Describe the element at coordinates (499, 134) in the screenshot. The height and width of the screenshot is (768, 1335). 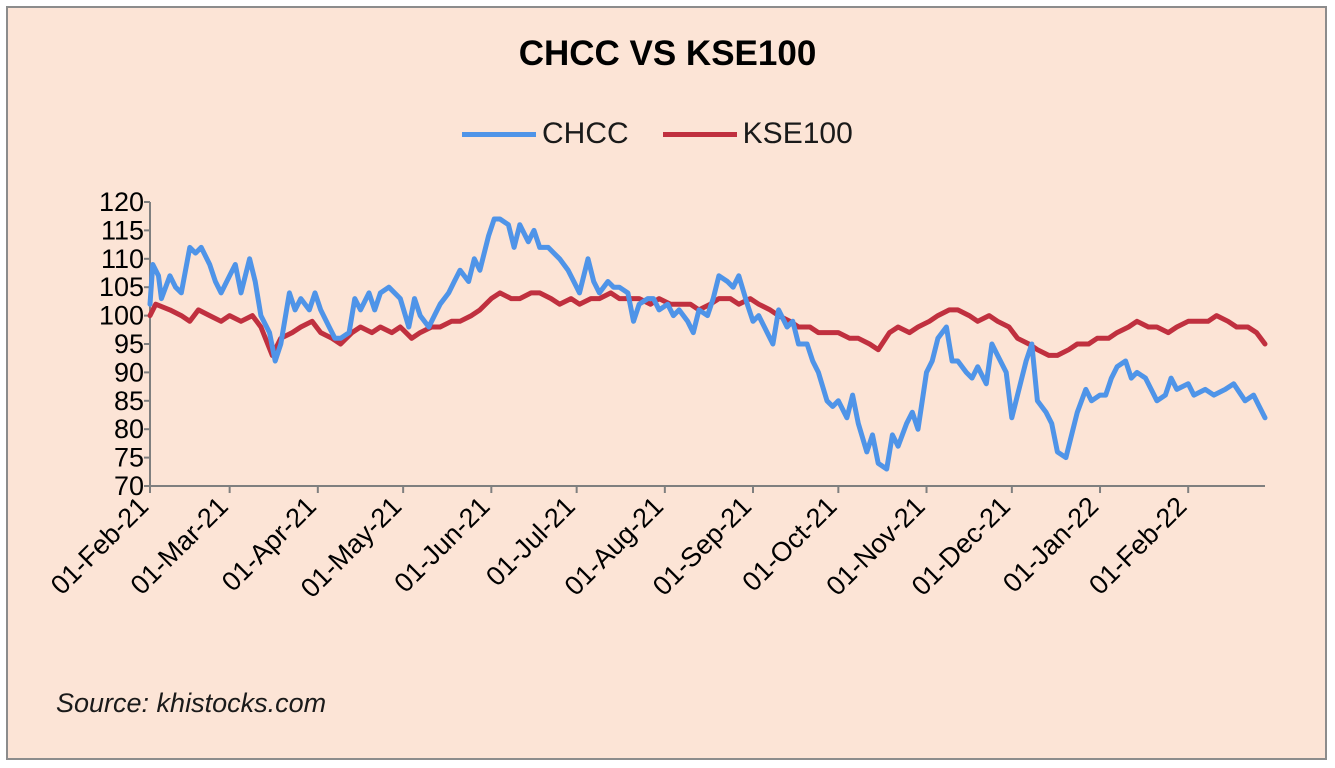
I see `legend-swatch-chcc` at that location.